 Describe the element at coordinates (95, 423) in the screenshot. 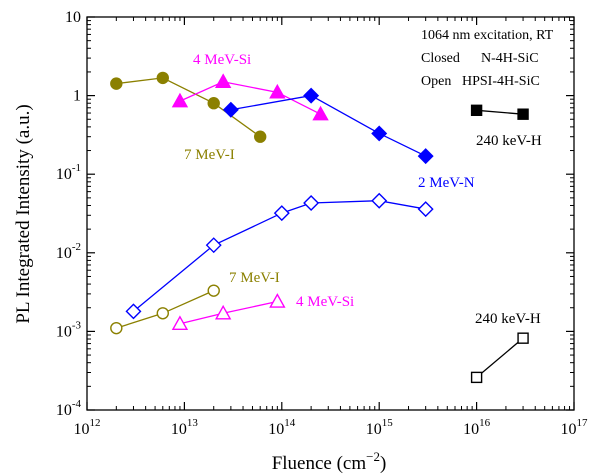

I see `x-tick-exponent: 12` at that location.